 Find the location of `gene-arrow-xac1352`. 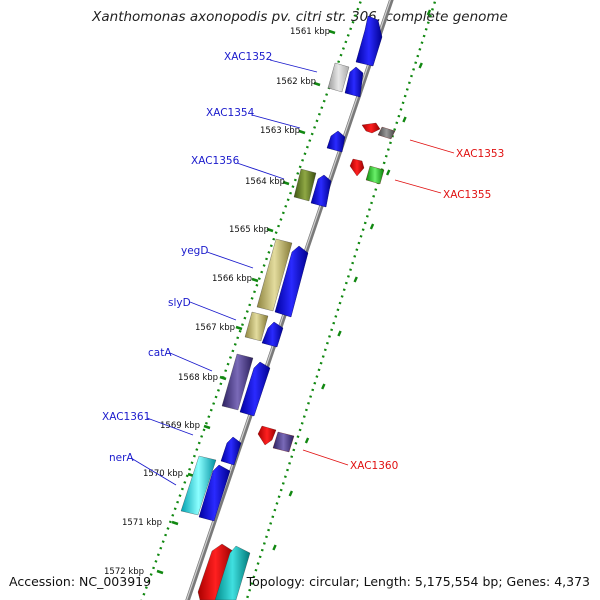

gene-arrow-xac1352 is located at coordinates (354, 82).